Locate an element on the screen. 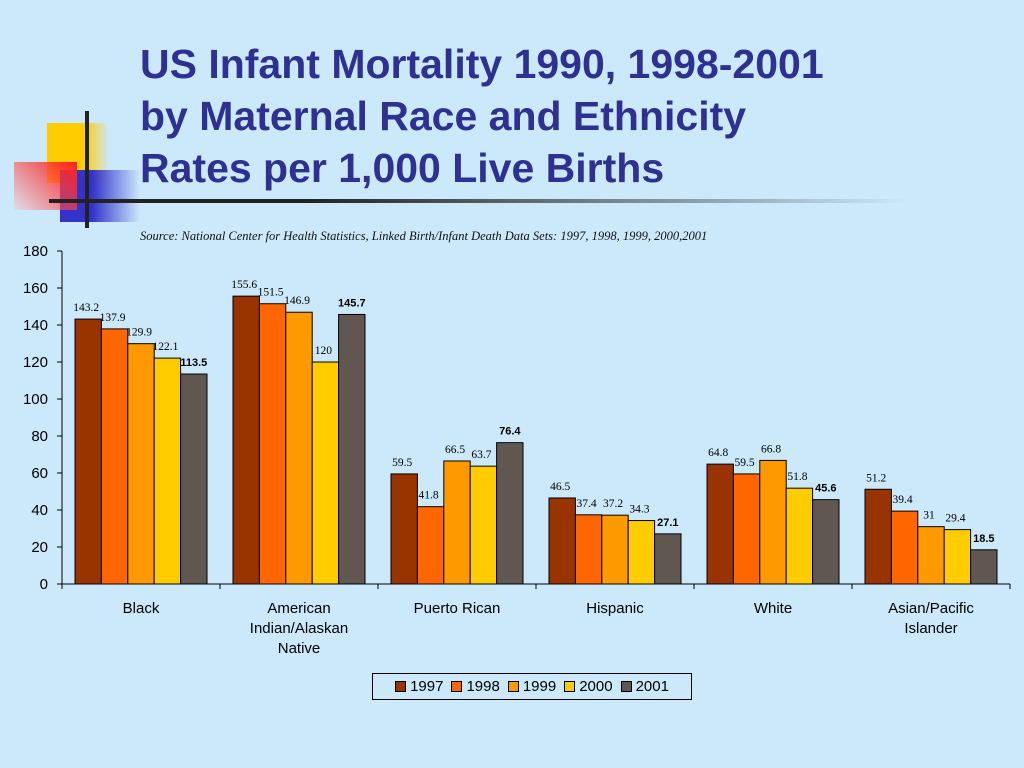 The height and width of the screenshot is (768, 1024). data-label: 18.5 is located at coordinates (983, 539).